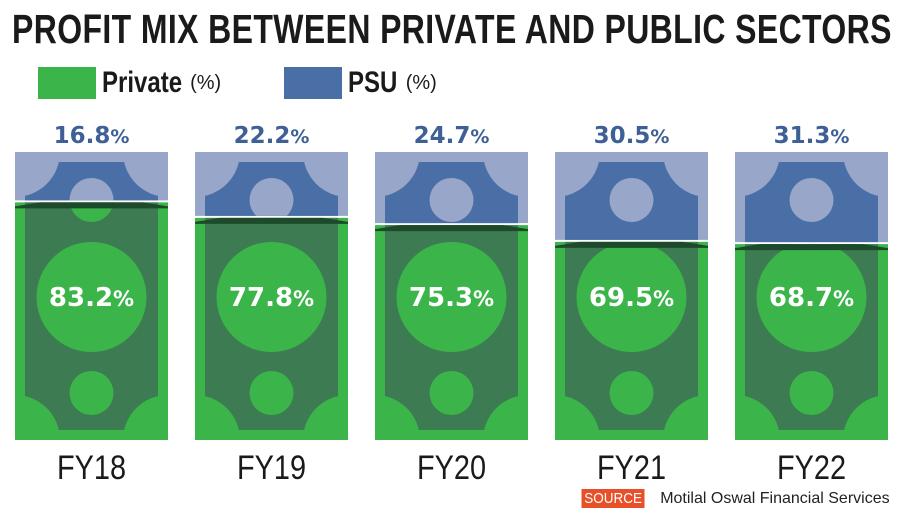 The image size is (900, 515). I want to click on psu-segment-fy20, so click(451, 188).